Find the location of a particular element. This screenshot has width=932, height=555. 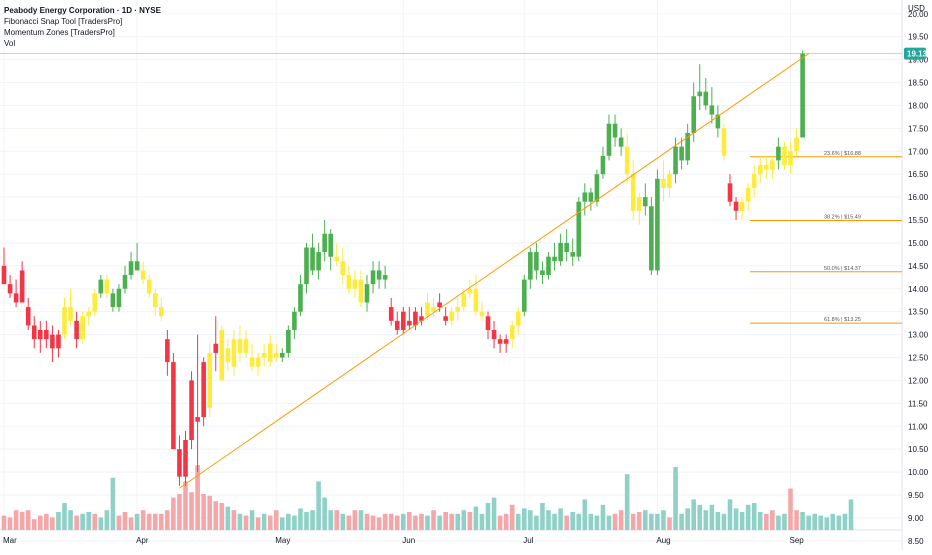

y-tick-label: 20.00 is located at coordinates (918, 14).